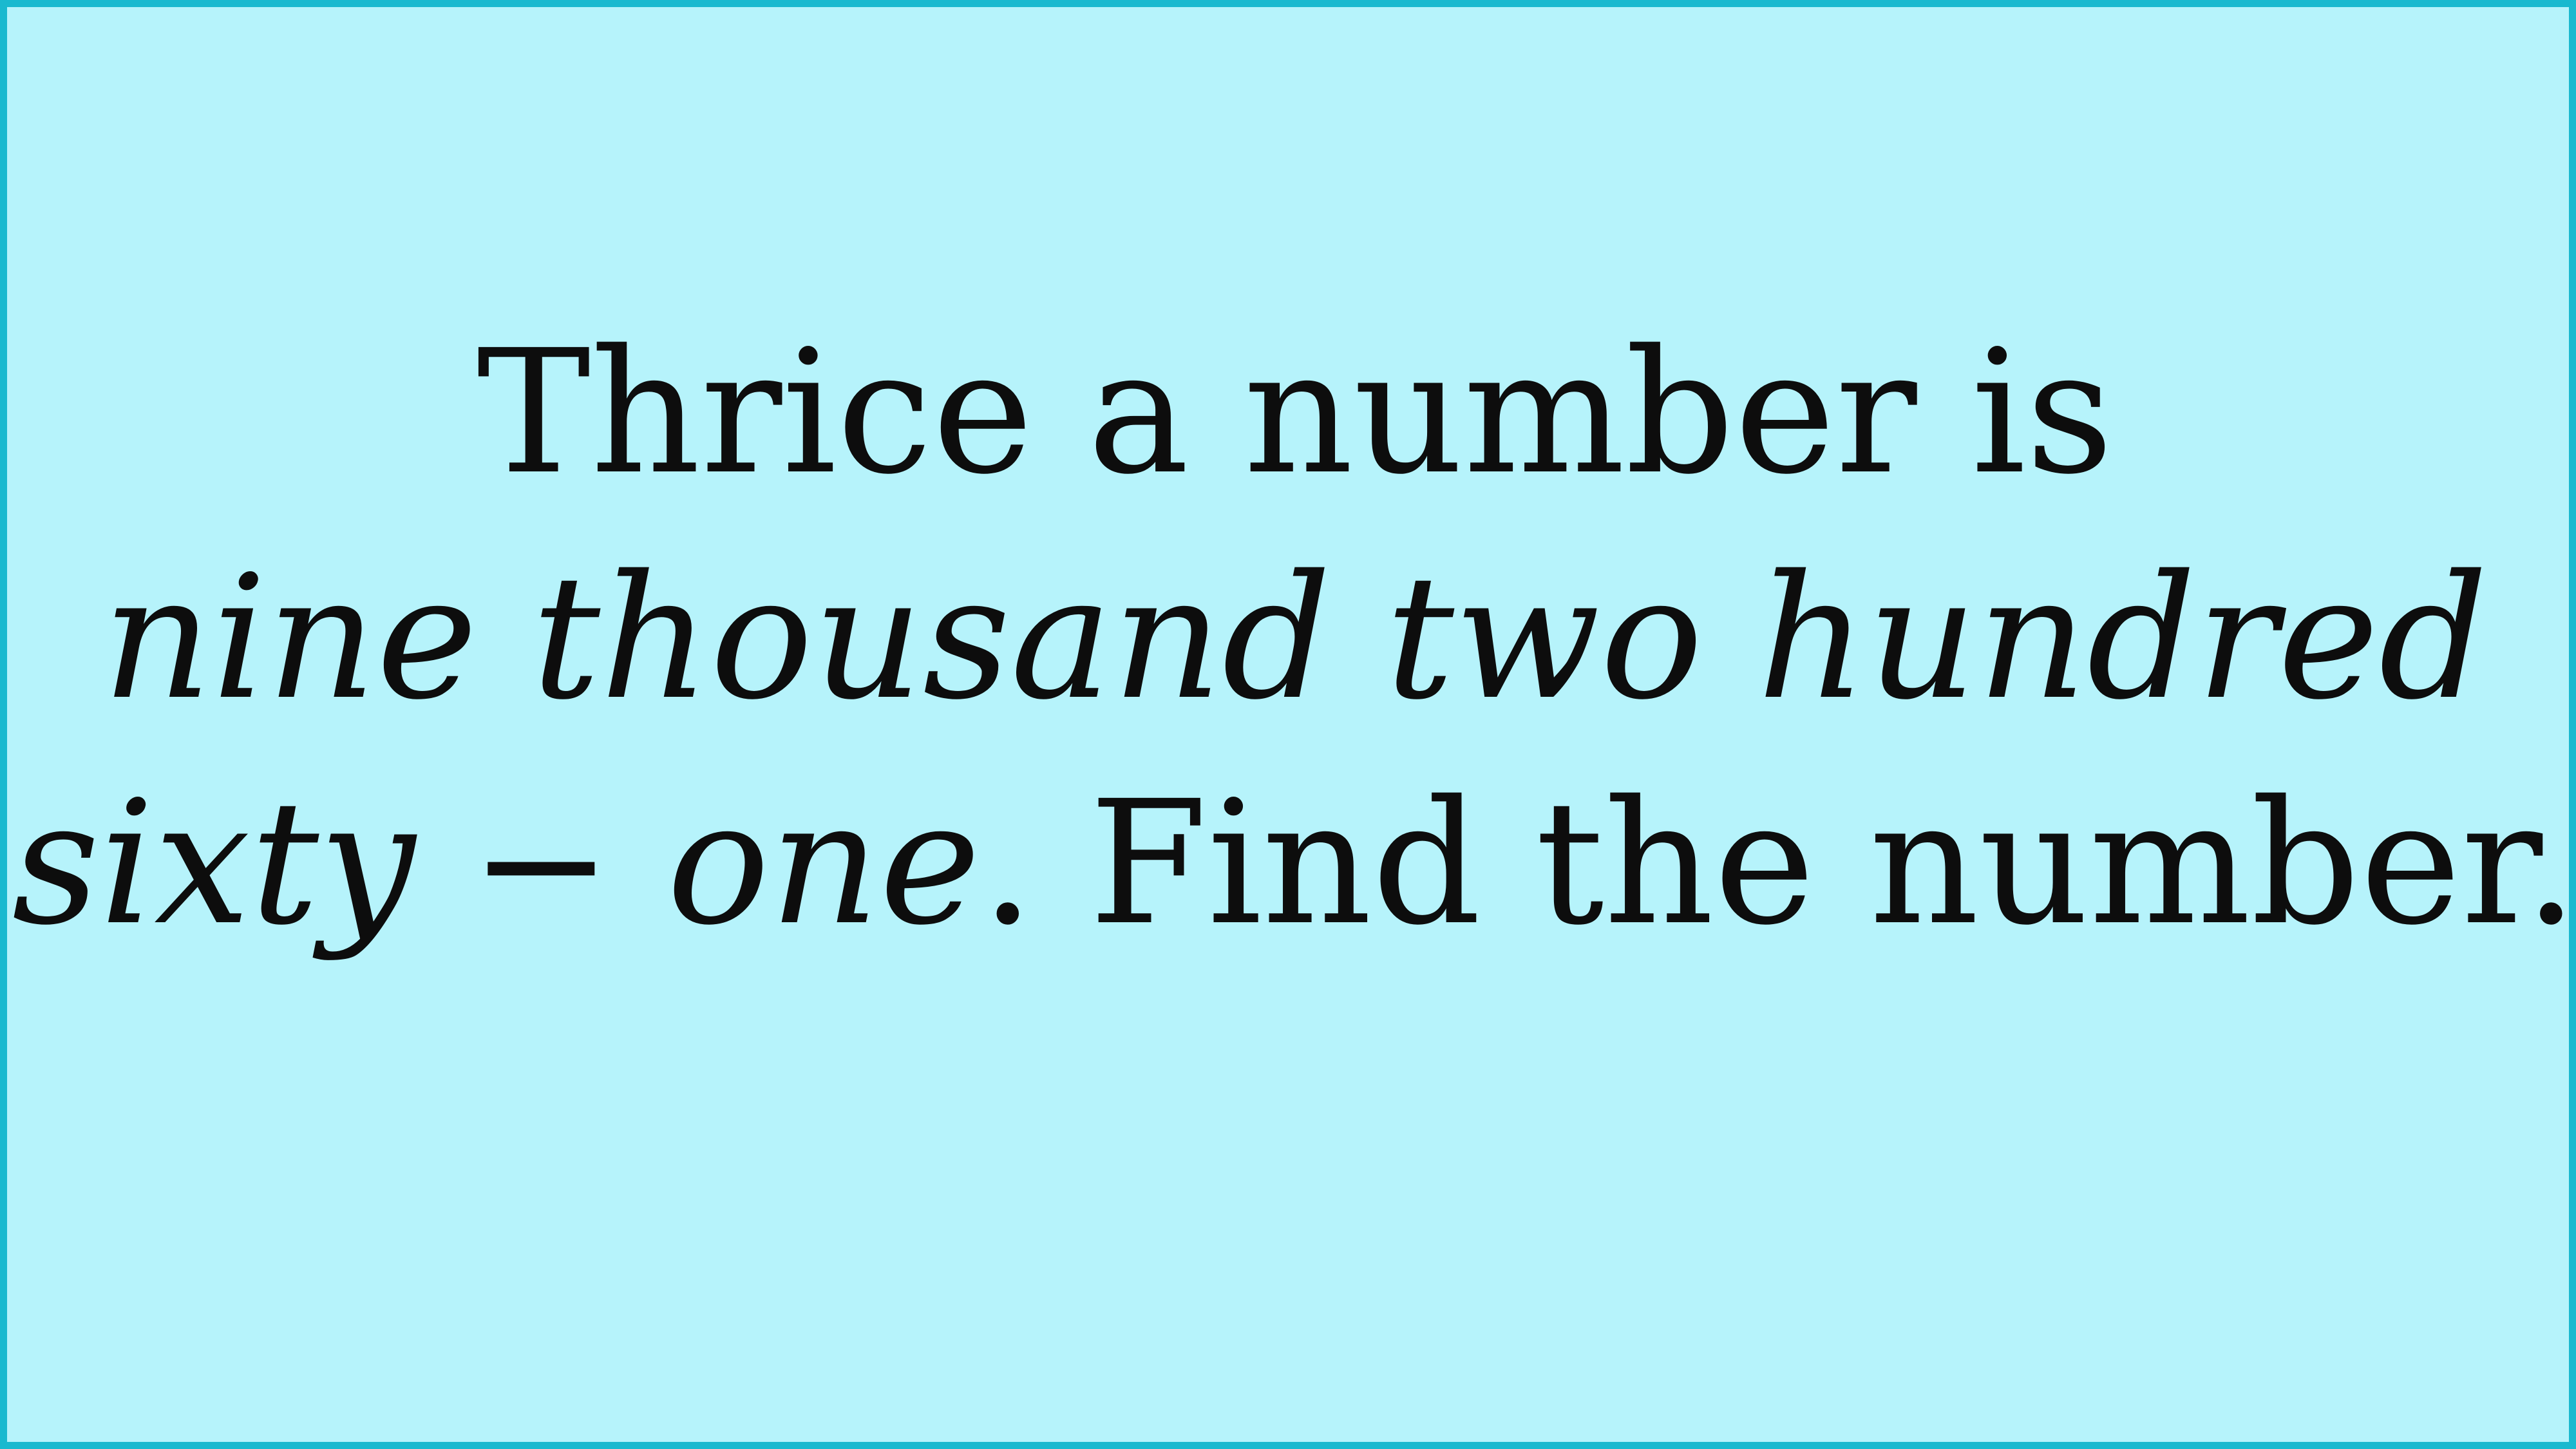 This screenshot has width=2576, height=1449. What do you see at coordinates (1295, 413) in the screenshot?
I see `problem-line-1: Thrice a number is` at bounding box center [1295, 413].